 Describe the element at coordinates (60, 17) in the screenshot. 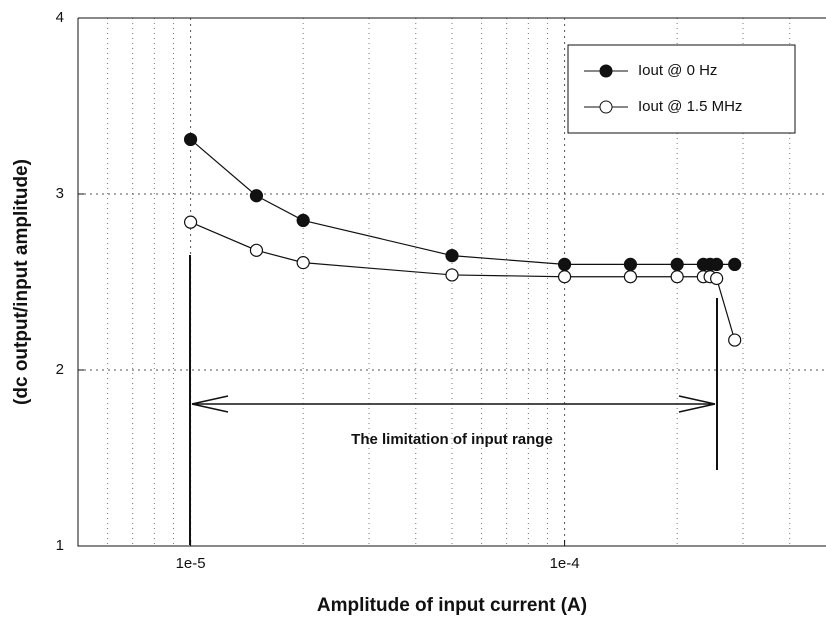

I see `y-tick-label: 4` at that location.